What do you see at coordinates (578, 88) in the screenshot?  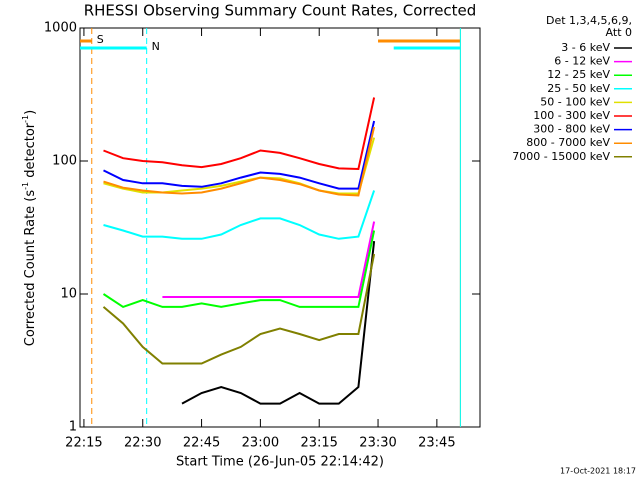 I see `legend-label: 25 - 50 keV` at bounding box center [578, 88].